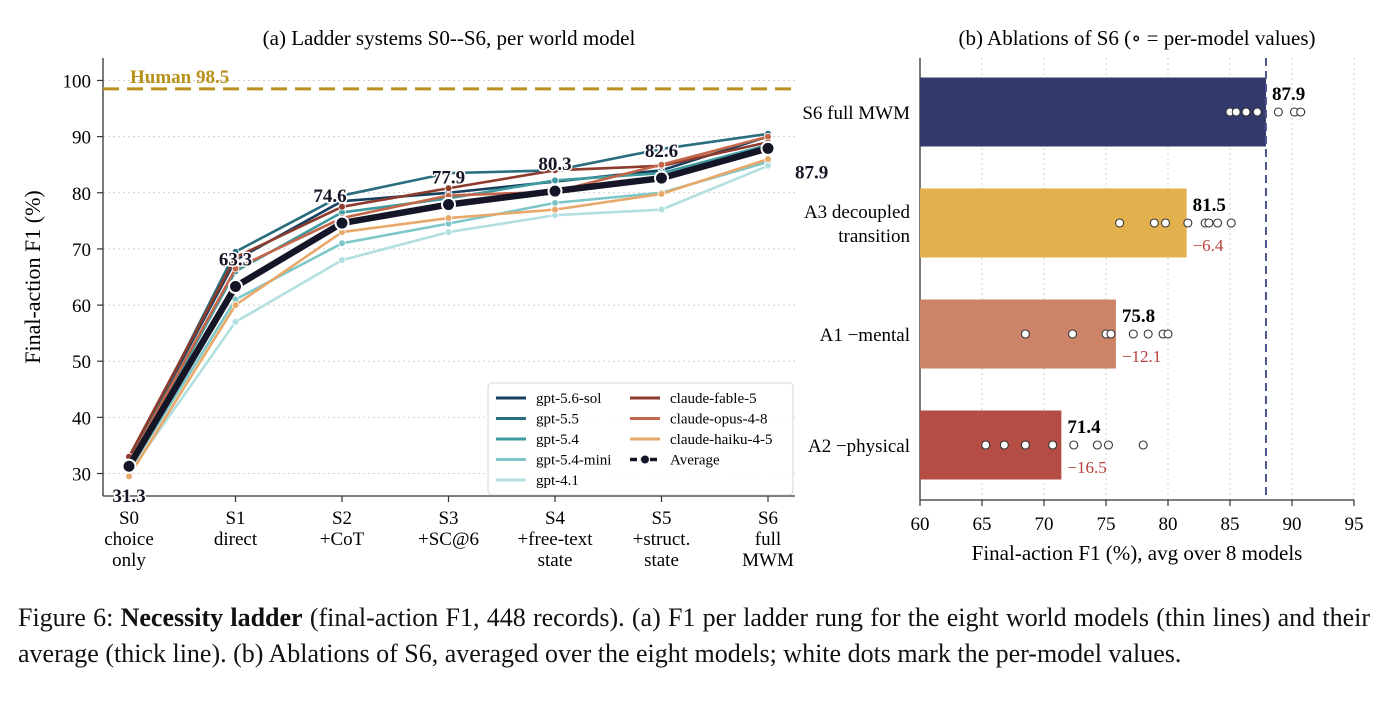 This screenshot has height=724, width=1385. What do you see at coordinates (81, 475) in the screenshot?
I see `y-tick-label: 30` at bounding box center [81, 475].